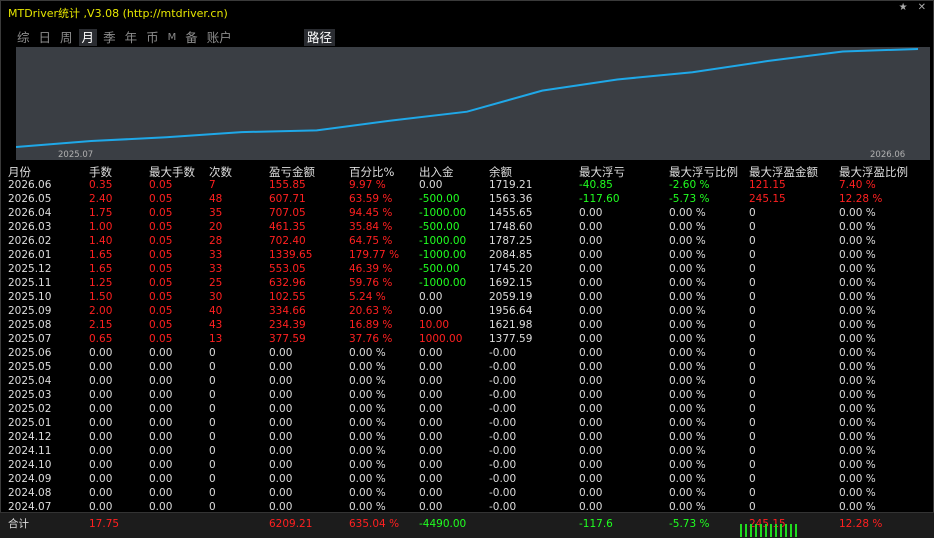 Image resolution: width=934 pixels, height=538 pixels. I want to click on cell-month: 2026.04, so click(30, 213).